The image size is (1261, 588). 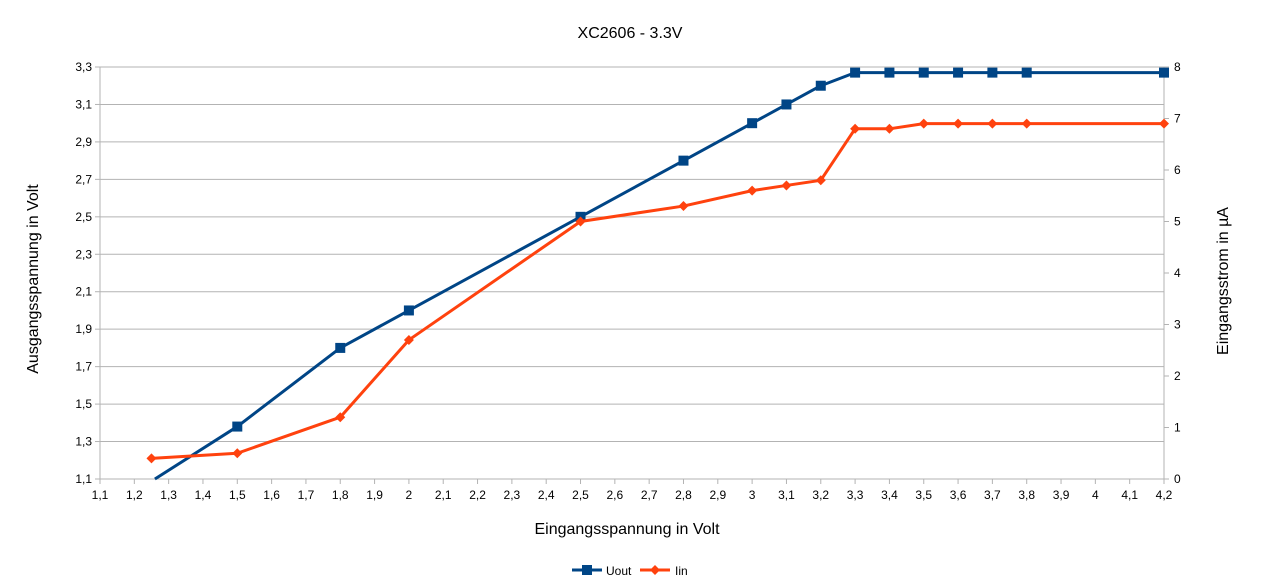 What do you see at coordinates (655, 570) in the screenshot?
I see `legend-iin-marker` at bounding box center [655, 570].